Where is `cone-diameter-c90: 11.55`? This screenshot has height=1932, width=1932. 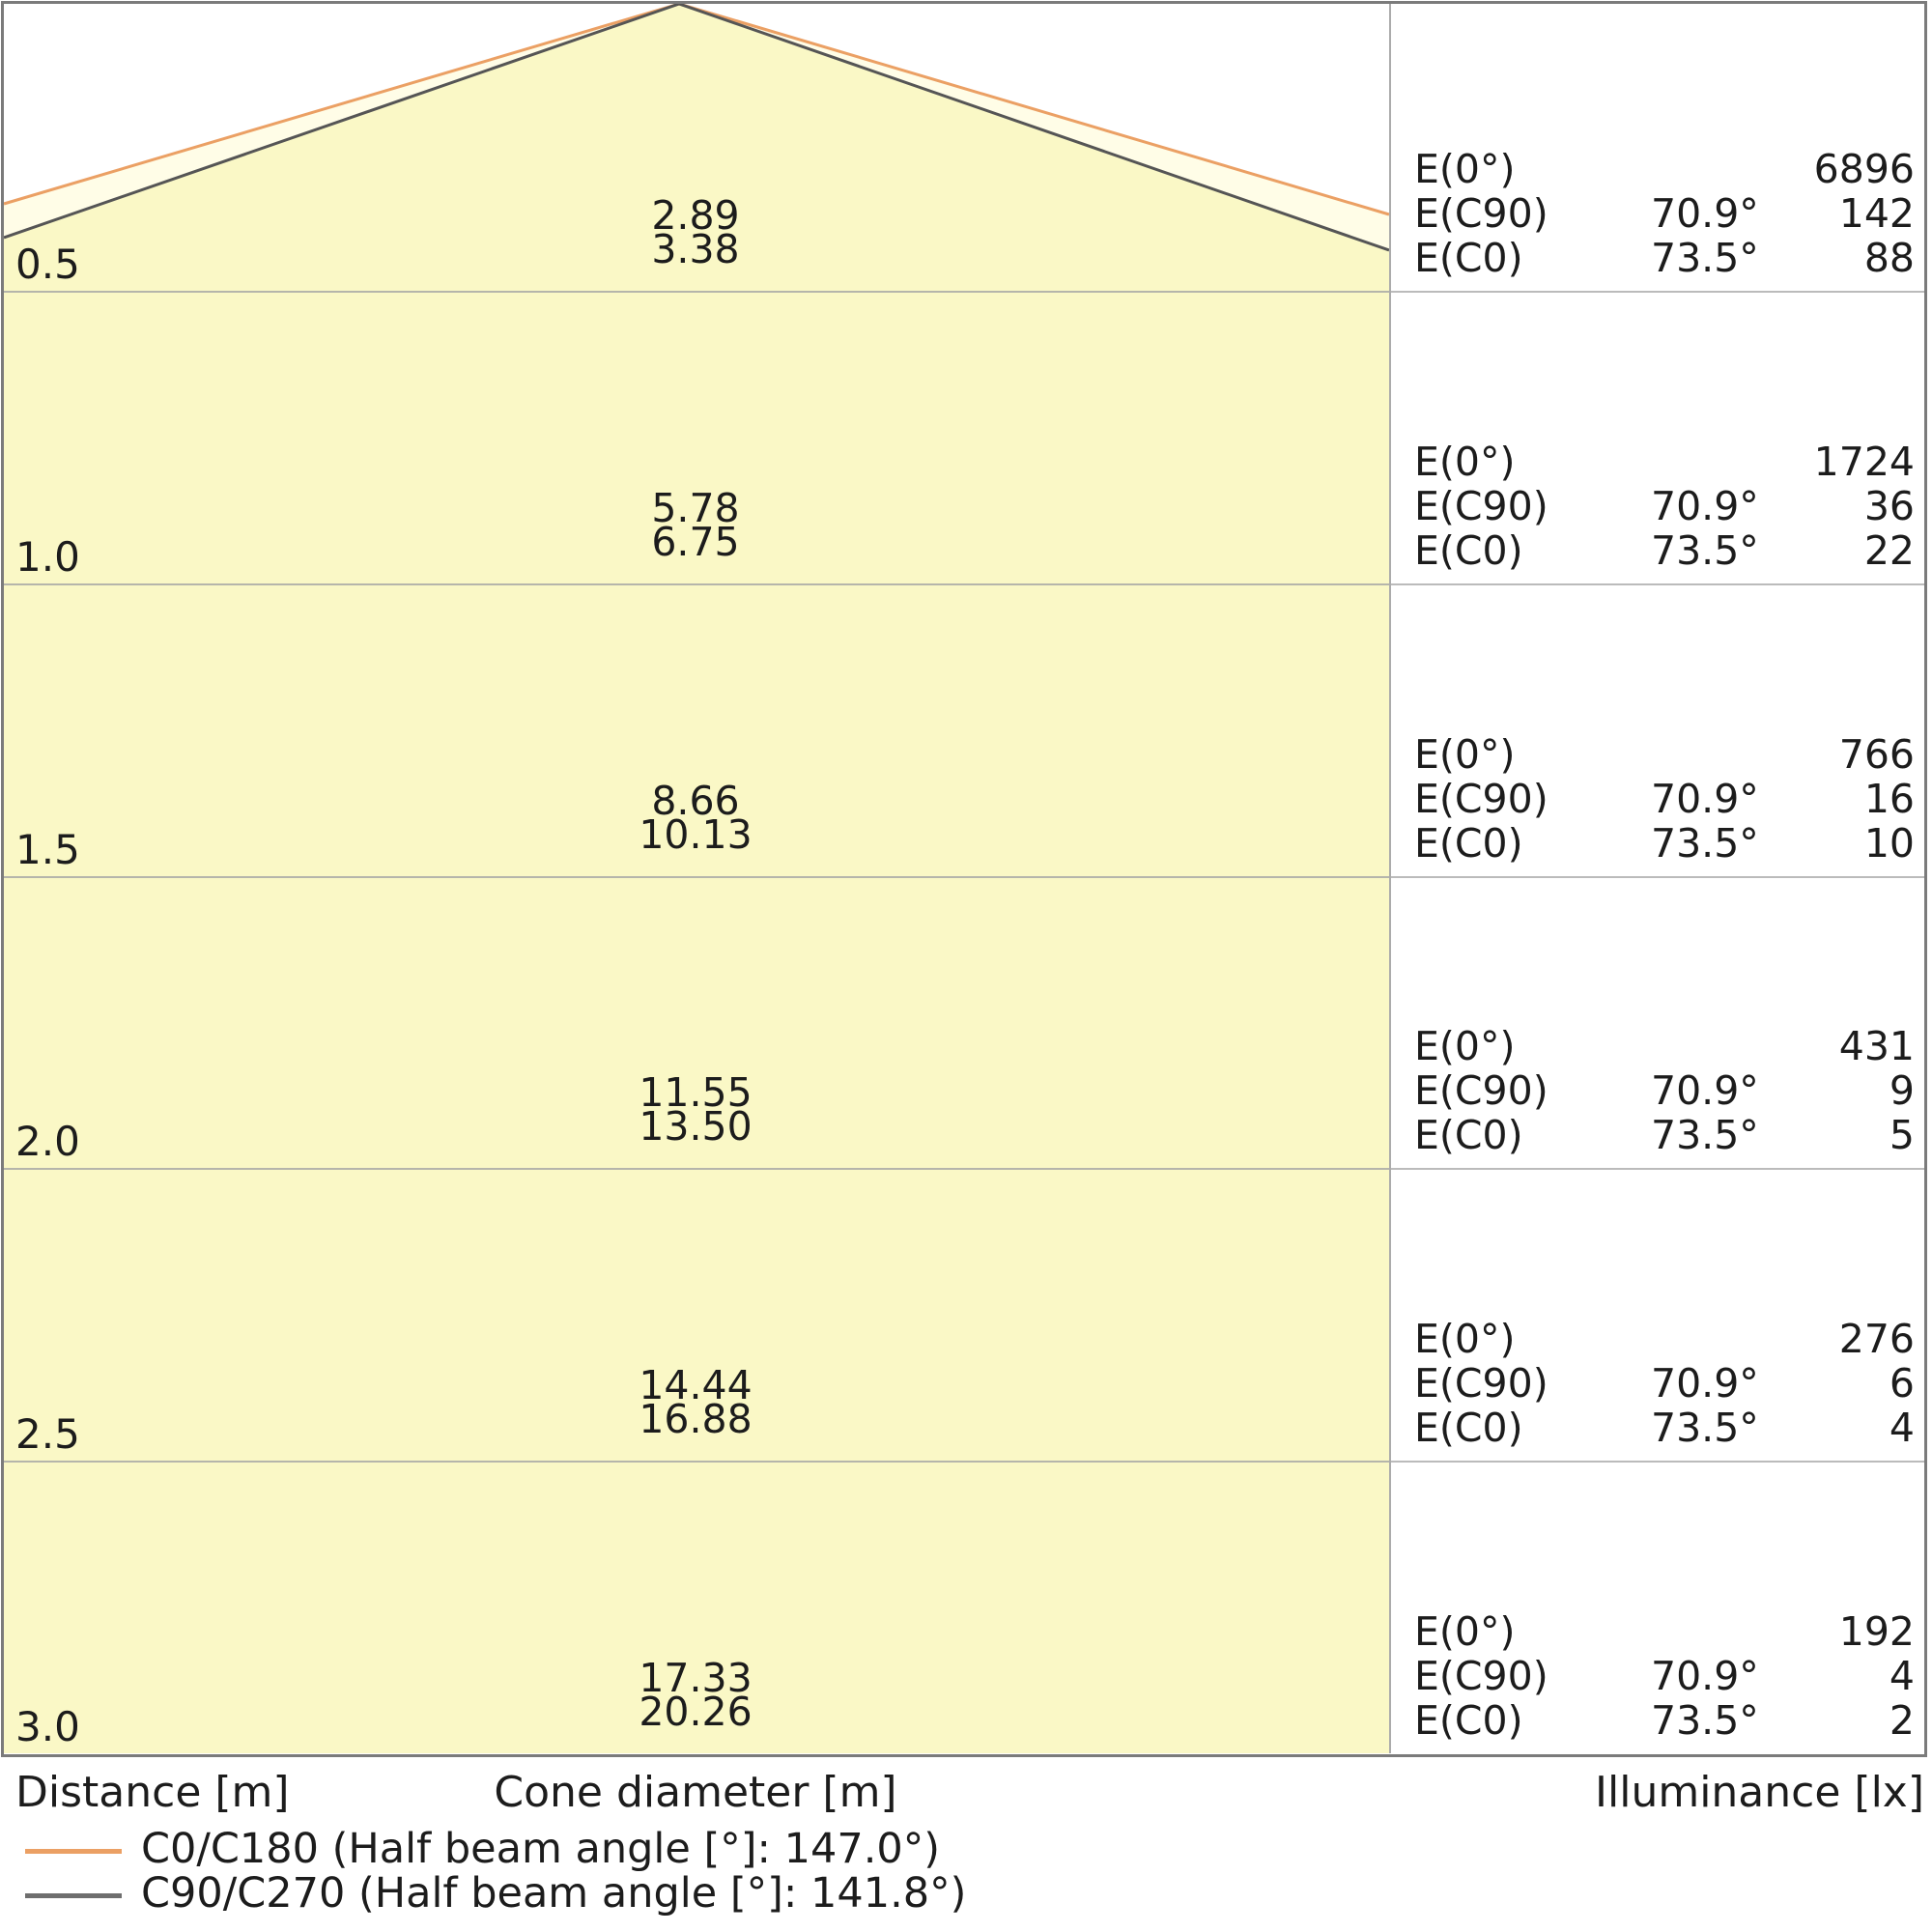 cone-diameter-c90: 11.55 is located at coordinates (696, 1092).